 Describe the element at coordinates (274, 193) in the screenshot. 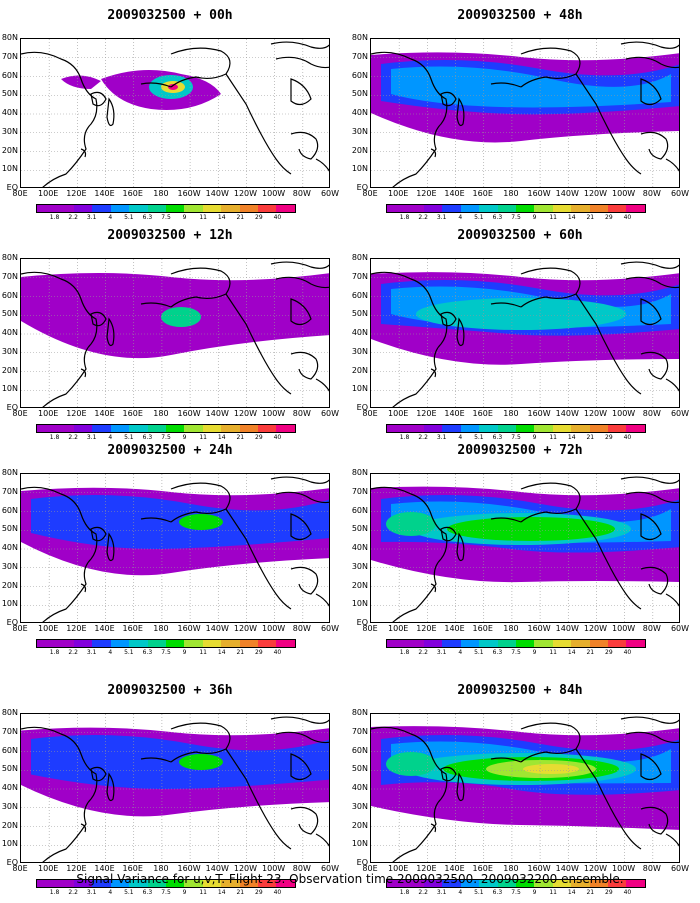

I see `lon-label: 100W` at that location.